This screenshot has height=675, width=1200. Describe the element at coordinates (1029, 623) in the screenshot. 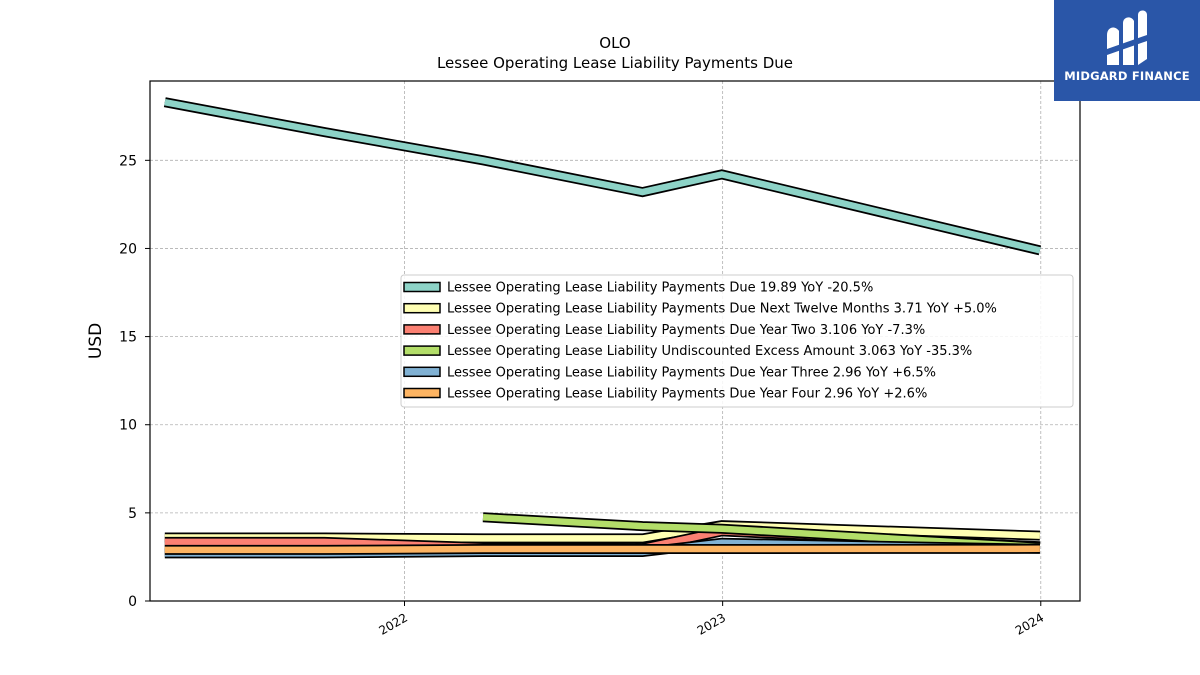

I see `x-tick-label: 2024` at that location.